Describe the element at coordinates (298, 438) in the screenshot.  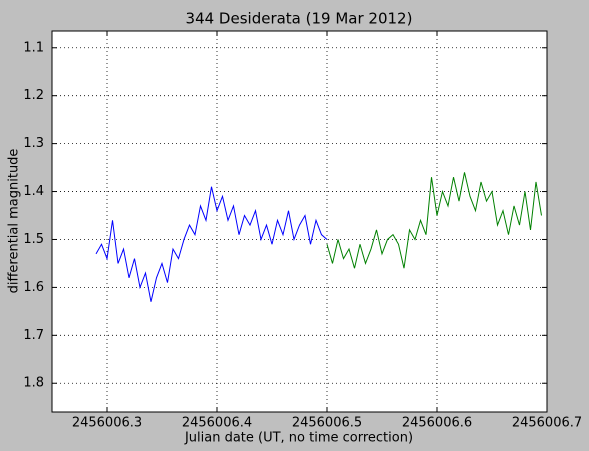
I see `x-axis-label: Julian date (UT, no time correction)` at that location.